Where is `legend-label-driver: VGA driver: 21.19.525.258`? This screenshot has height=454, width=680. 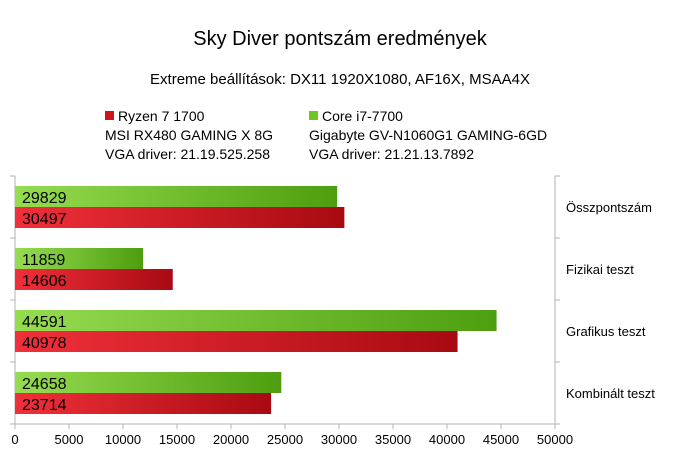
legend-label-driver: VGA driver: 21.19.525.258 is located at coordinates (187, 154).